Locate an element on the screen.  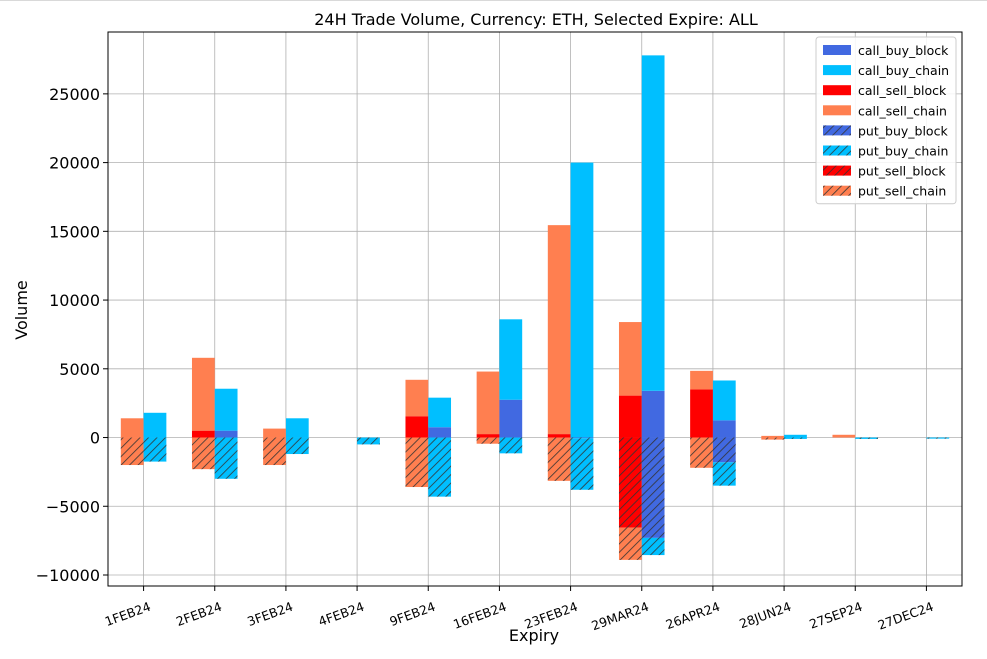
legend-label-call_sell_block: call_sell_block is located at coordinates (902, 90).